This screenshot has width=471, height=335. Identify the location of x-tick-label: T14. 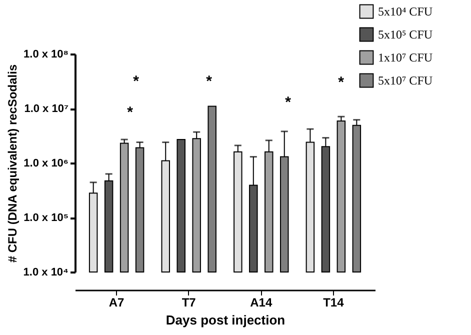
(333, 303).